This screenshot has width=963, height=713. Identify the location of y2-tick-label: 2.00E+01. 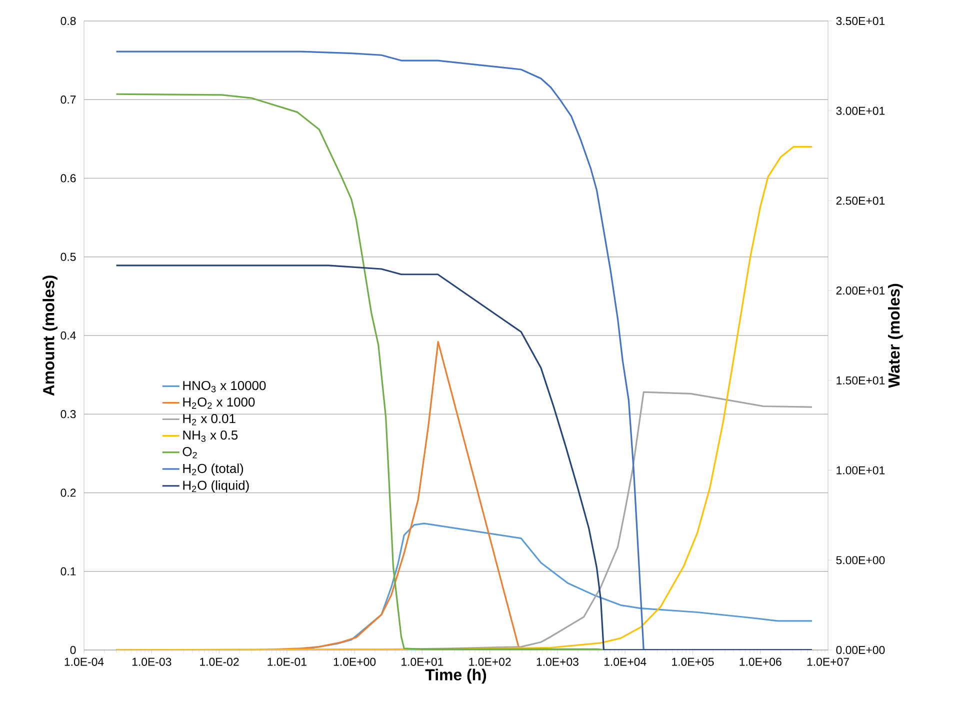
(860, 290).